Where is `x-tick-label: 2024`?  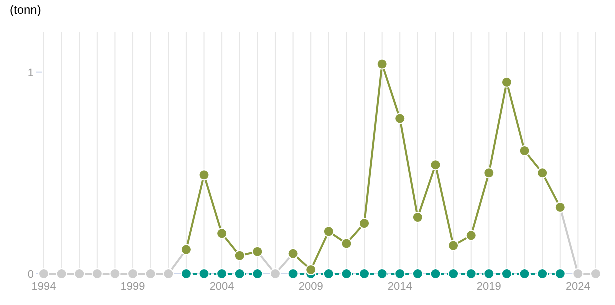 x-tick-label: 2024 is located at coordinates (578, 287).